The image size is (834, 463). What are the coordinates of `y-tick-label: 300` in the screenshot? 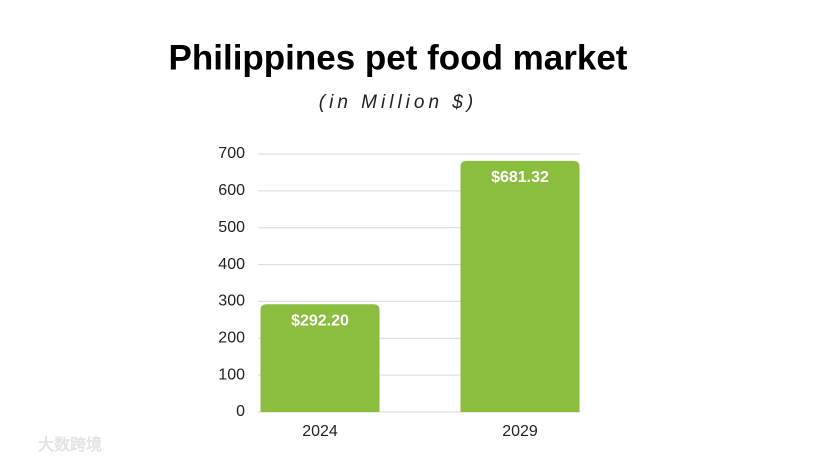 It's located at (231, 301).